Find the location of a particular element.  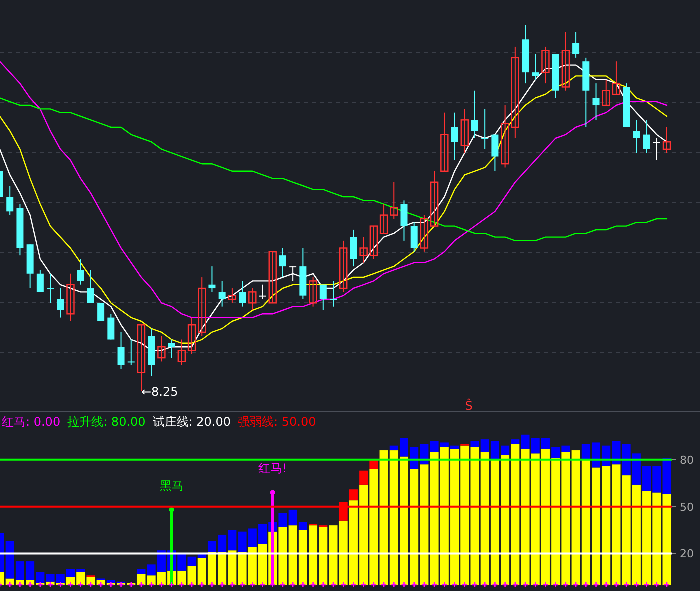

text: Ŝ is located at coordinates (469, 405).